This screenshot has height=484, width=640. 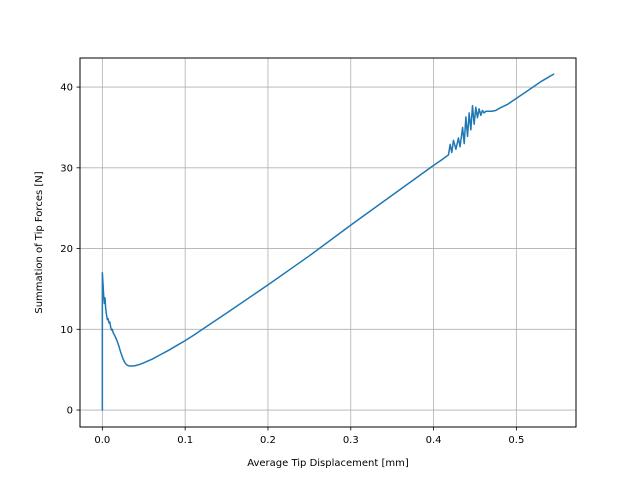 I want to click on y-axis: 0 10 20 30 40, so click(x=70, y=250).